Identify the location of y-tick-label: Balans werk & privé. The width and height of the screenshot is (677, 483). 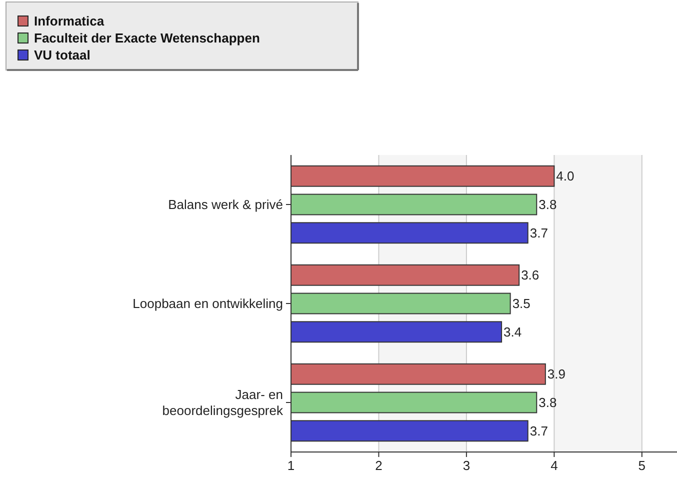
(225, 204).